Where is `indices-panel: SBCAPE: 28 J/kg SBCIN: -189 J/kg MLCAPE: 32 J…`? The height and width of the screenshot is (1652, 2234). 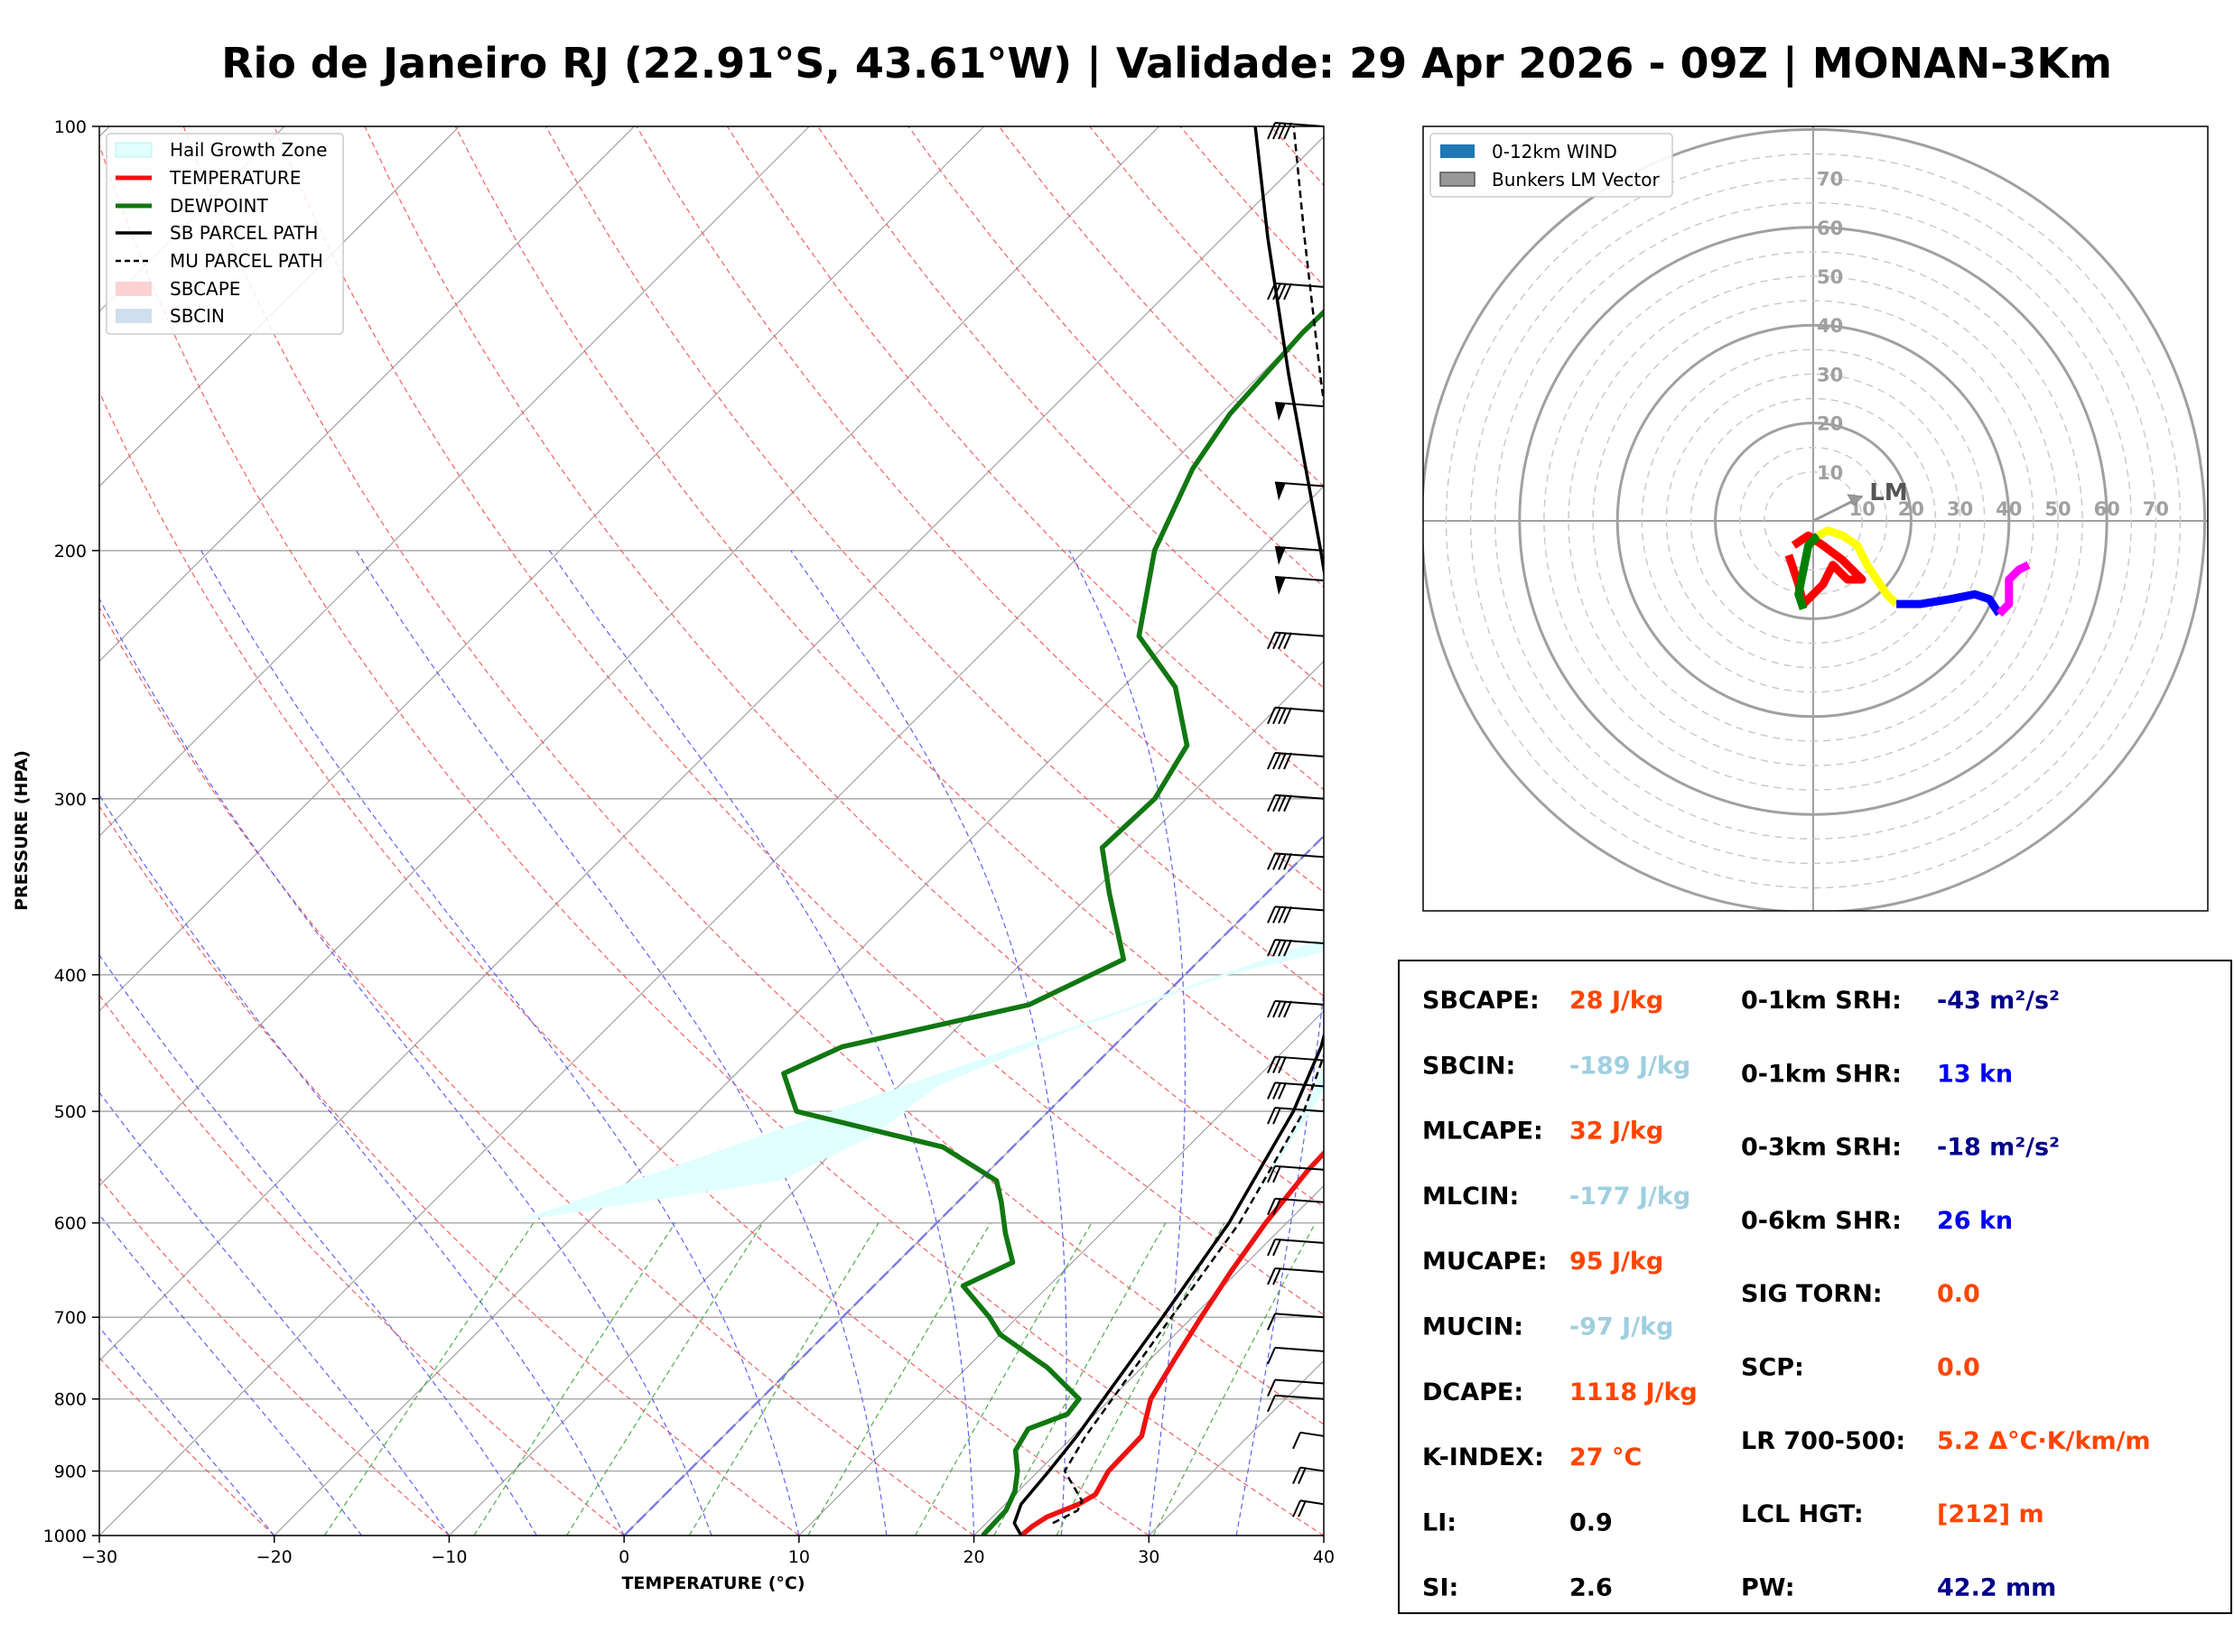 indices-panel: SBCAPE: 28 J/kg SBCIN: -189 J/kg MLCAPE: 32 J… is located at coordinates (1815, 1287).